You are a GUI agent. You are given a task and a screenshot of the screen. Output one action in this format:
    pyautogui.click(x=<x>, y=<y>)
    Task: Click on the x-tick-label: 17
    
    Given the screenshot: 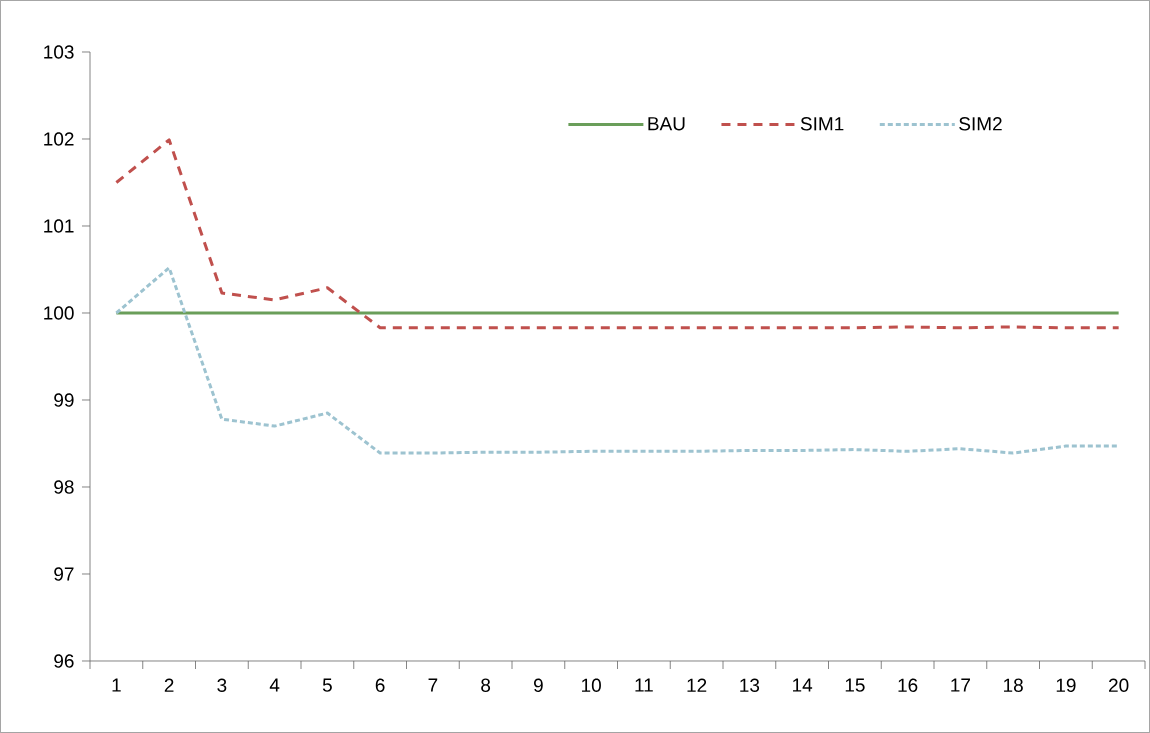 What is the action you would take?
    pyautogui.click(x=960, y=685)
    